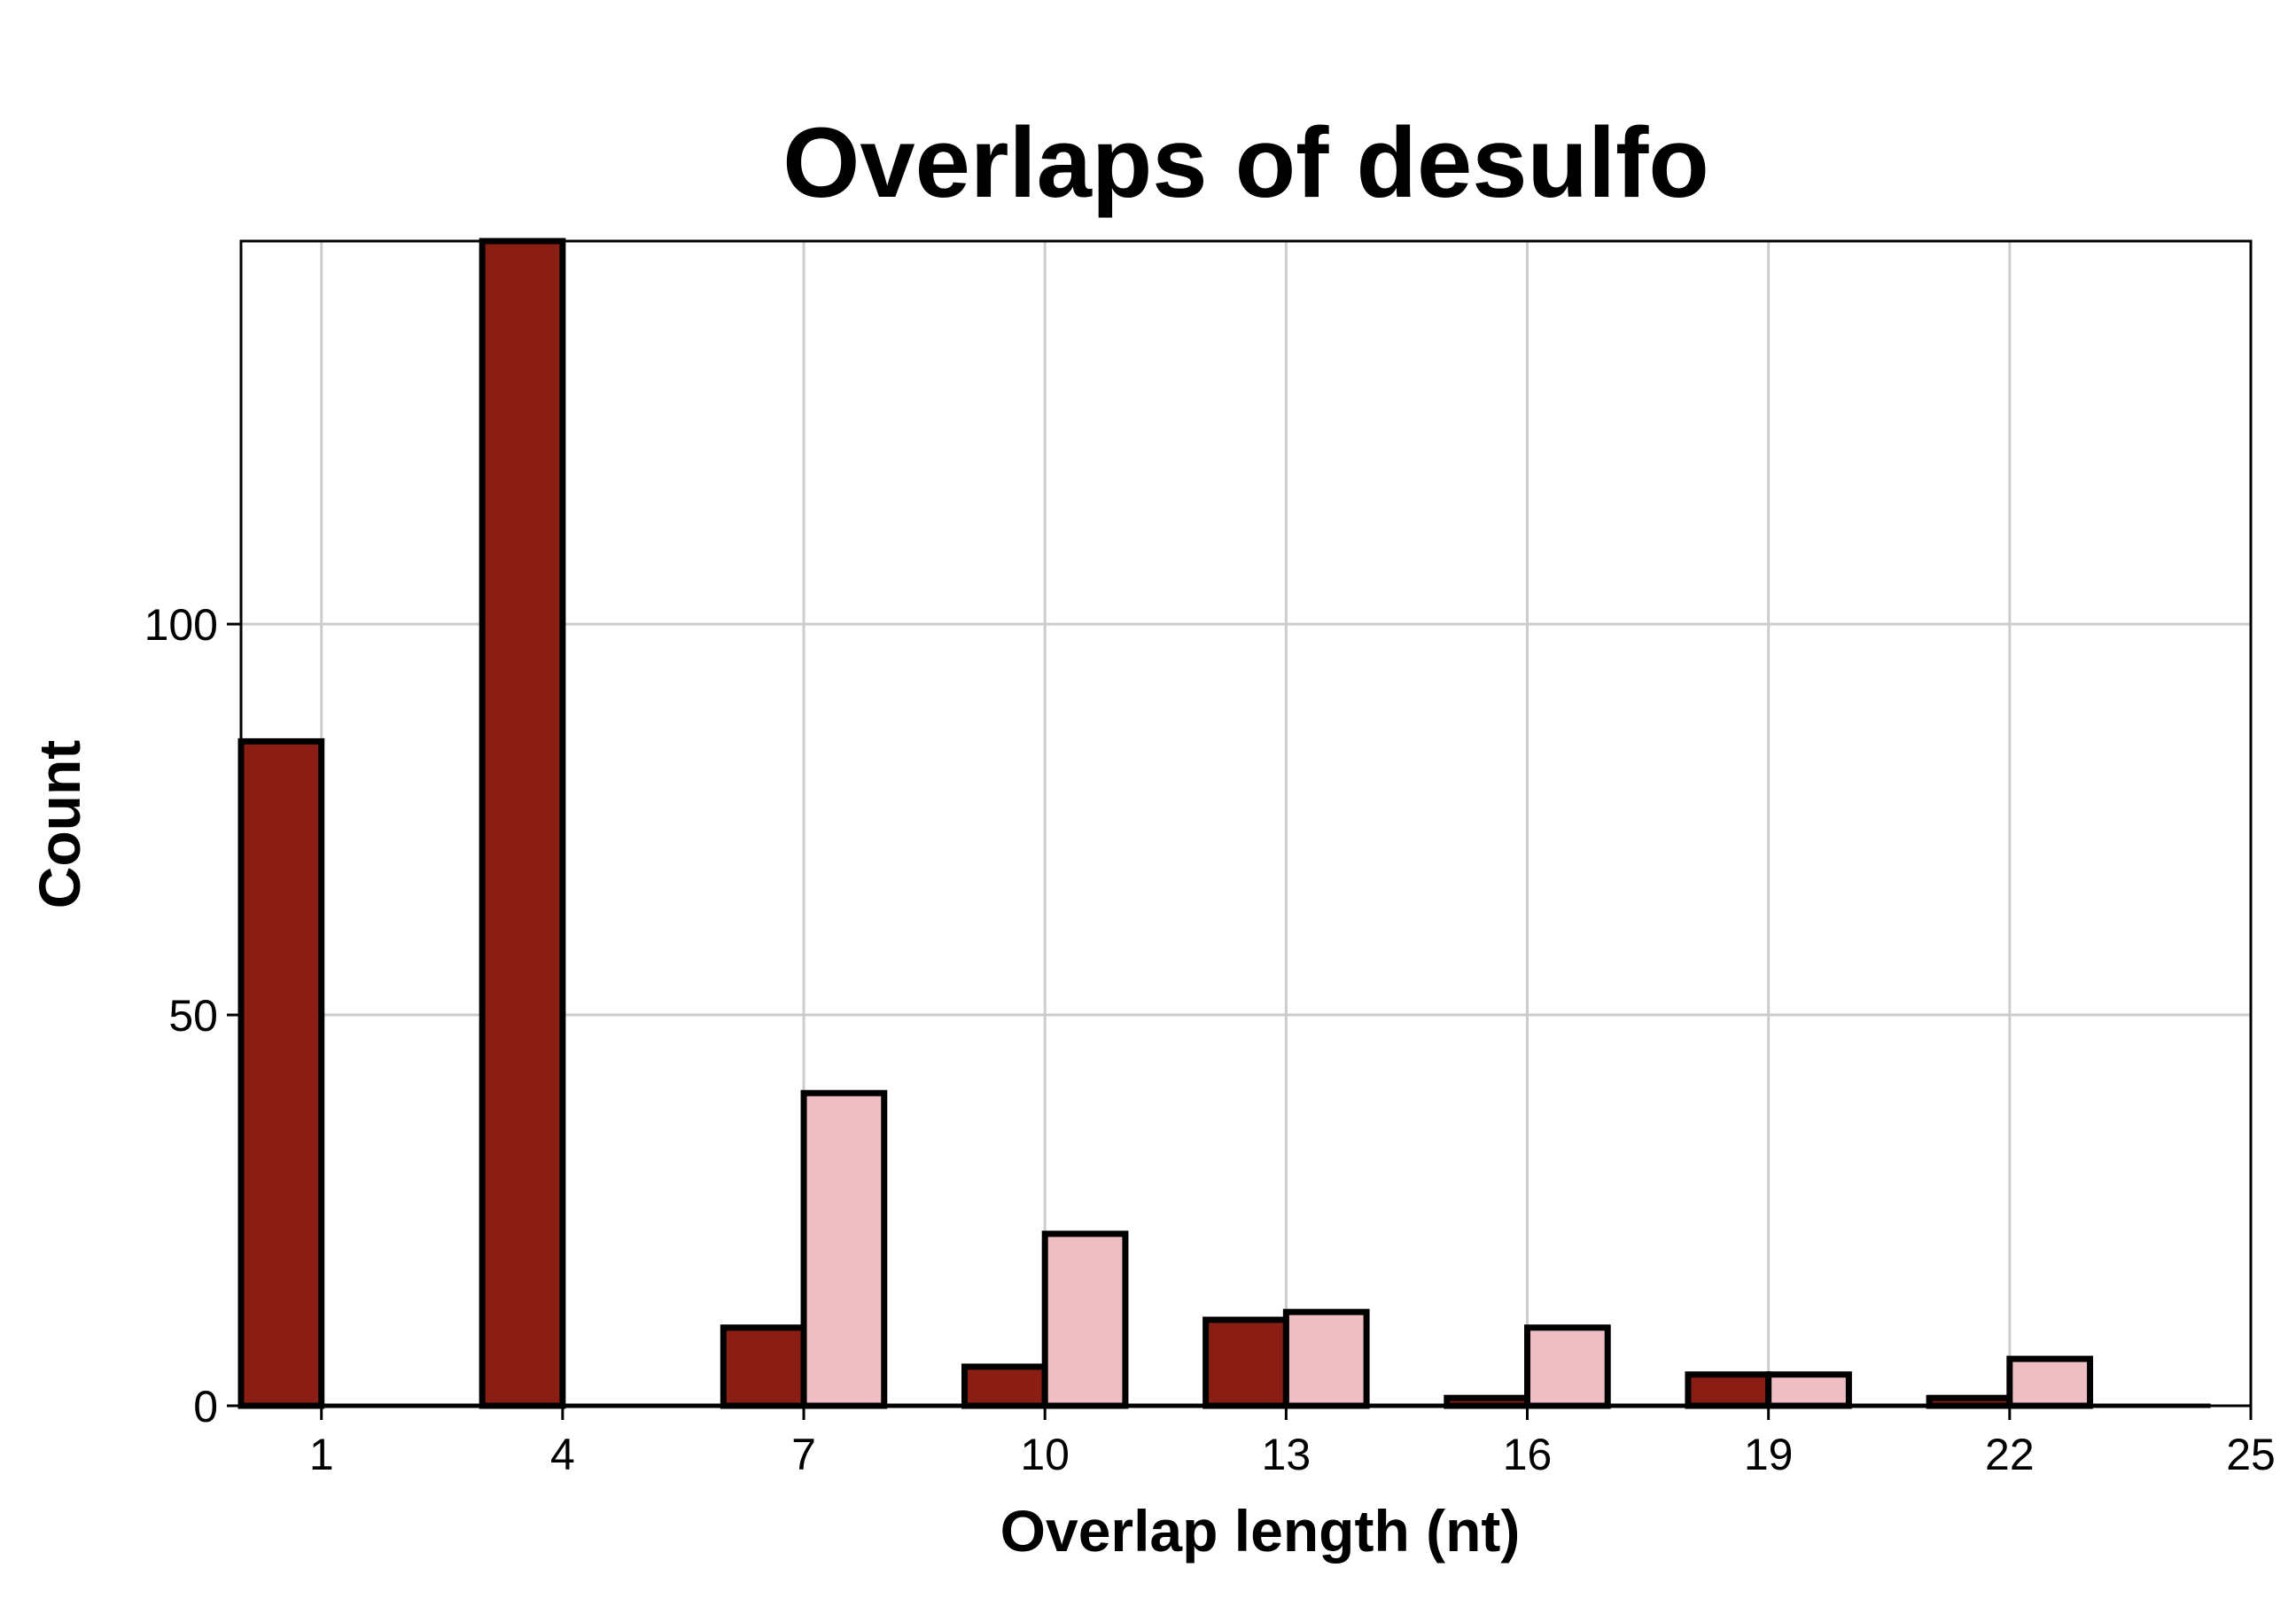 This screenshot has height=1599, width=2296. Describe the element at coordinates (2010, 1454) in the screenshot. I see `x-tick-label: 22` at that location.